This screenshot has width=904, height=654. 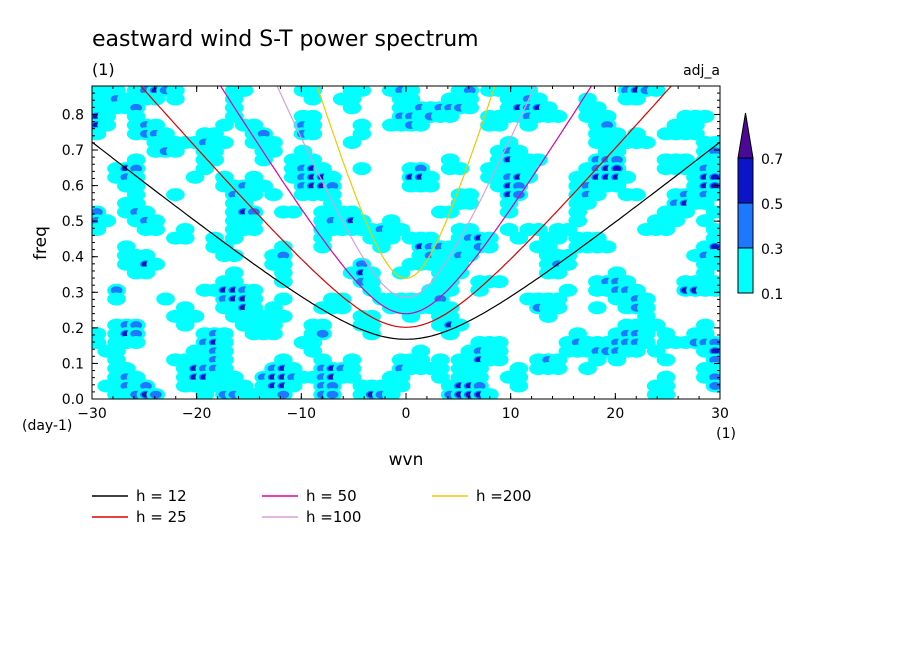 What do you see at coordinates (73, 222) in the screenshot?
I see `y-tick-label: 0.5` at bounding box center [73, 222].